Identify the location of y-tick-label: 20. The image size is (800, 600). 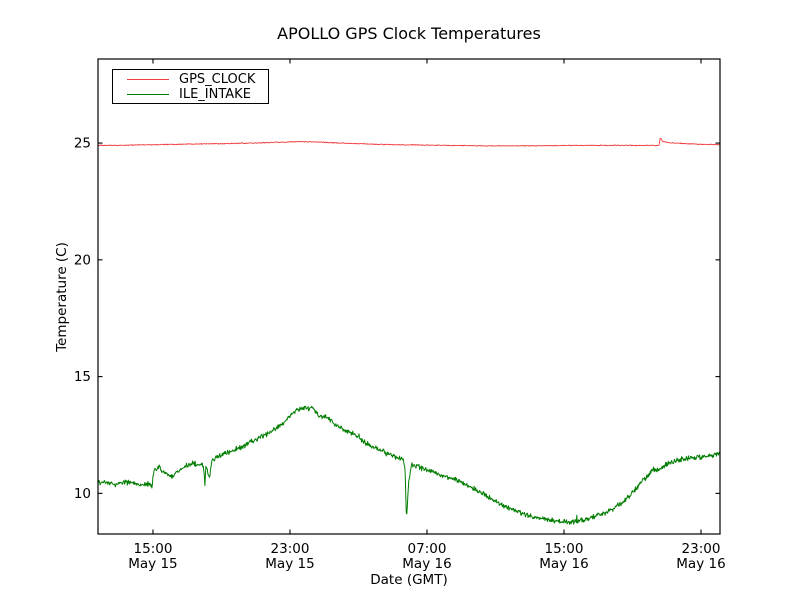
(82, 260).